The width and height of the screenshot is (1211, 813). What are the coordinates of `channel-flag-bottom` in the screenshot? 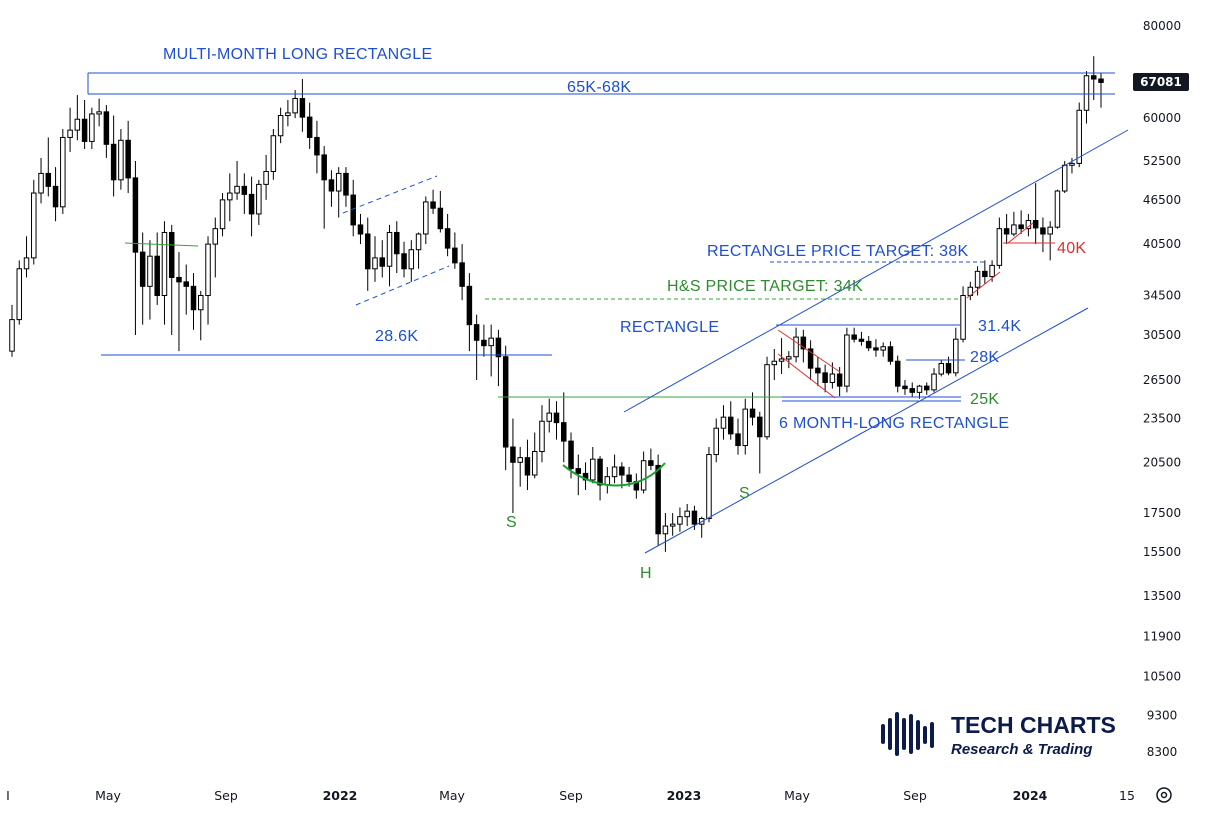 It's located at (402, 285).